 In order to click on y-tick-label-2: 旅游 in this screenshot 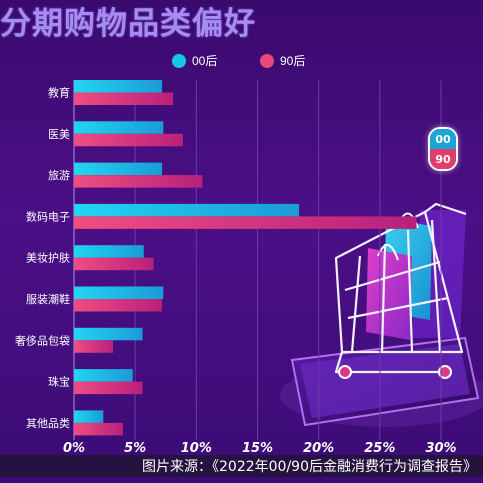, I will do `click(59, 175)`.